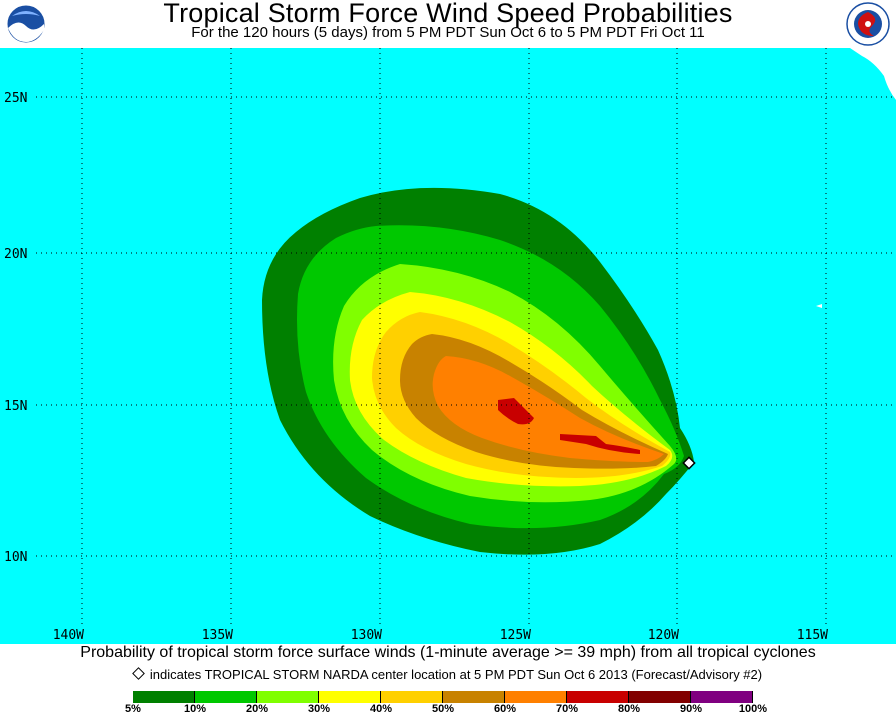 This screenshot has height=716, width=896. What do you see at coordinates (868, 24) in the screenshot?
I see `nws-logo-icon` at bounding box center [868, 24].